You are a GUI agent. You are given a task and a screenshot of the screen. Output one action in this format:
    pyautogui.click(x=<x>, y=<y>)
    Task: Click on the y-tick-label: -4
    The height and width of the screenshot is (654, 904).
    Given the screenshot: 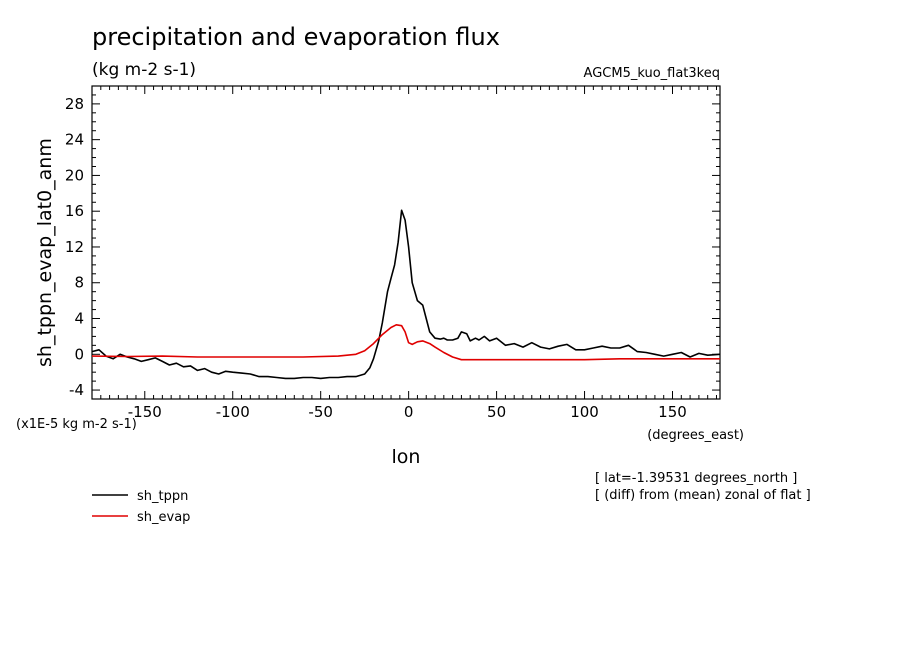 What is the action you would take?
    pyautogui.click(x=76, y=390)
    